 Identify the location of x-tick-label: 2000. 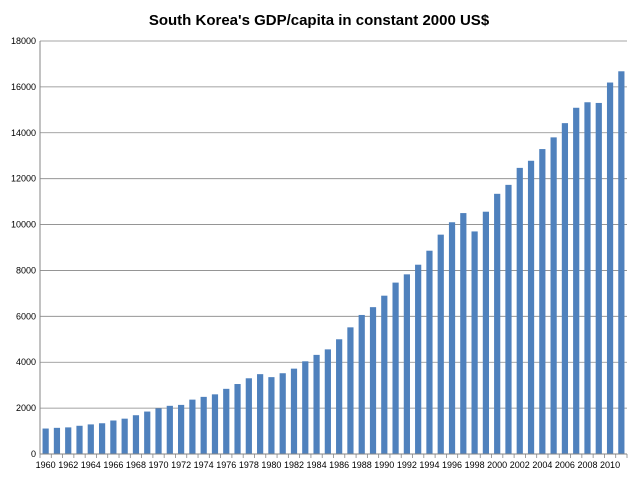
(497, 465).